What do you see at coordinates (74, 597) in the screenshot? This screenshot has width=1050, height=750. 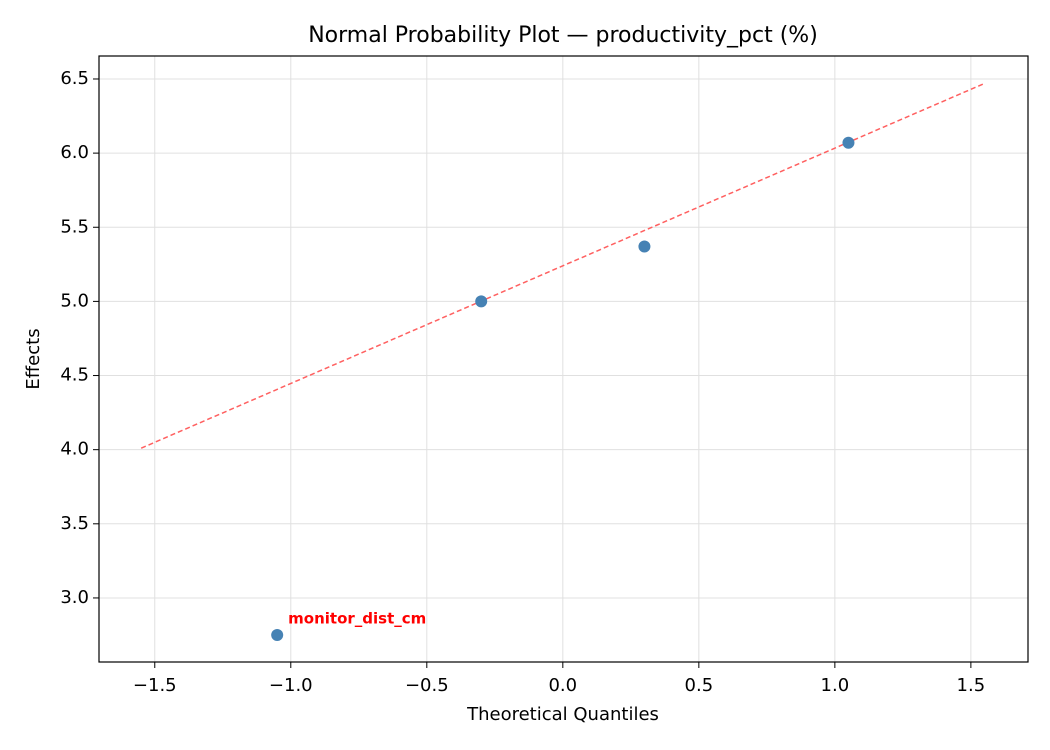 I see `y-tick-label: 3.0` at bounding box center [74, 597].